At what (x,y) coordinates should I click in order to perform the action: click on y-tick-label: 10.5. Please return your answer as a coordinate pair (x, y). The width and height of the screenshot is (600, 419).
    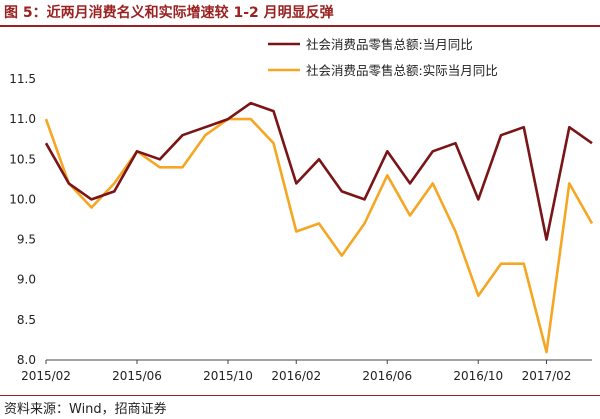
    Looking at the image, I should click on (22, 159).